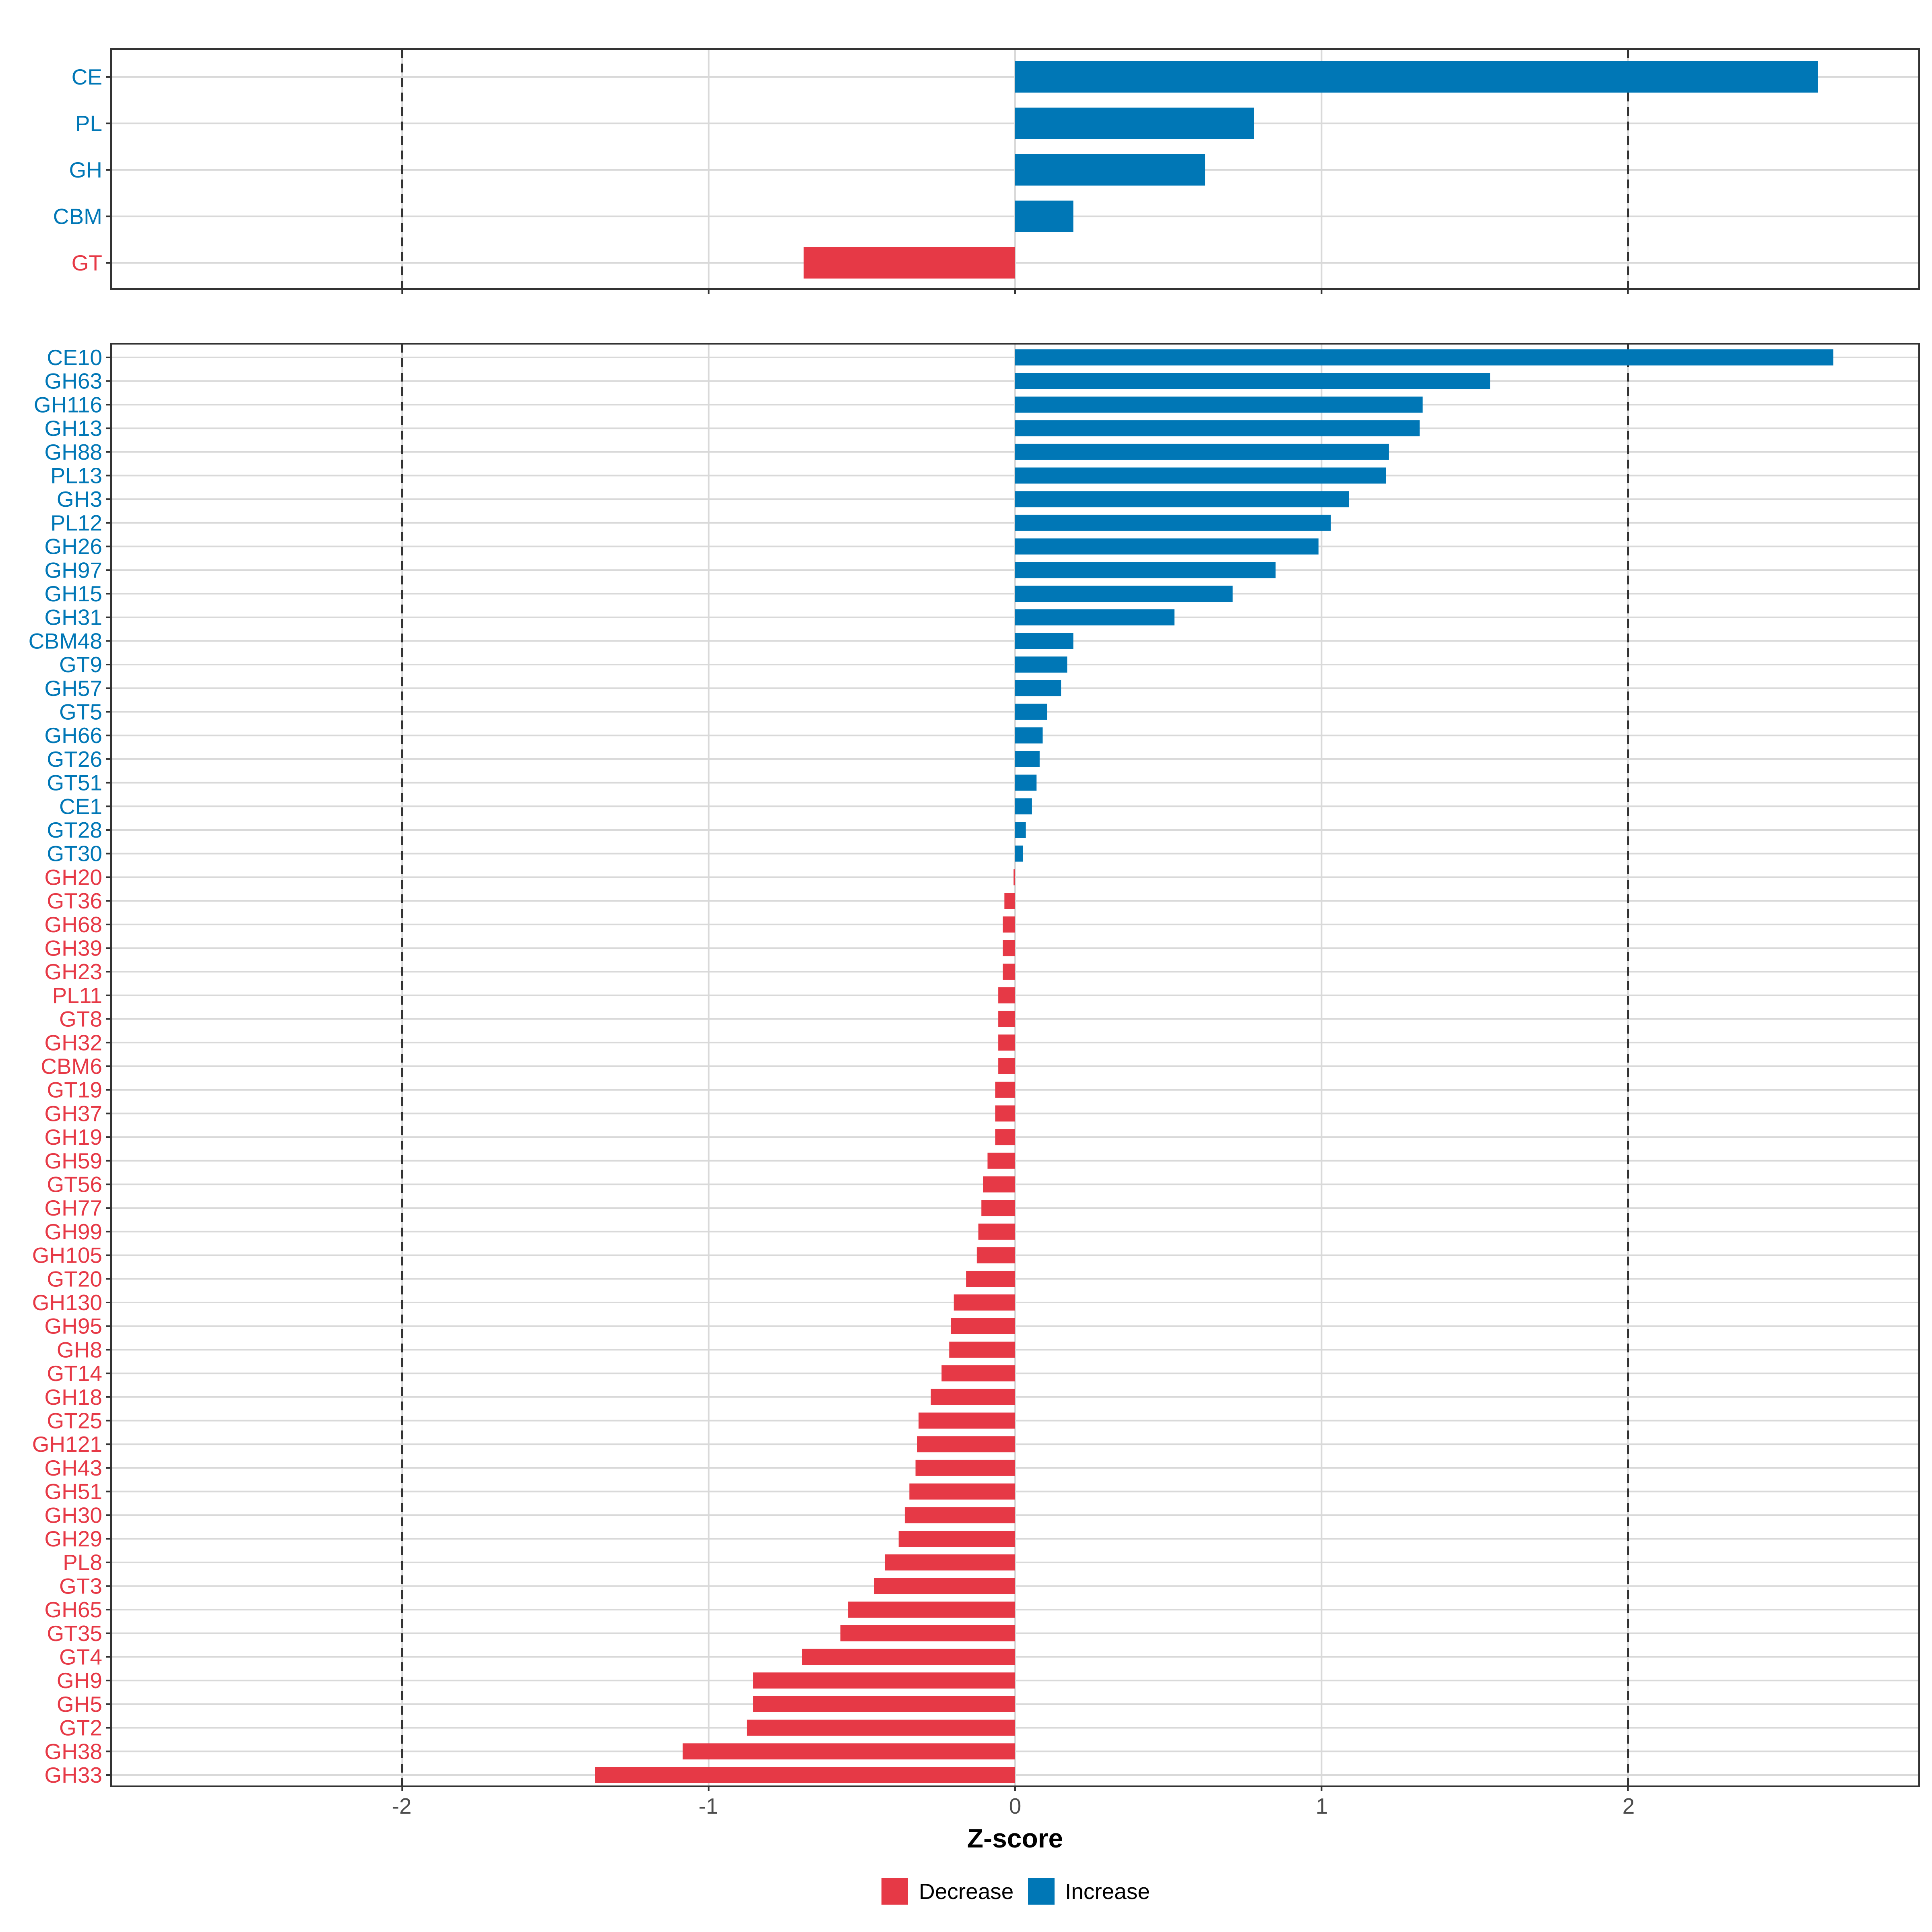  Describe the element at coordinates (908, 1657) in the screenshot. I see `bar-gt4` at that location.